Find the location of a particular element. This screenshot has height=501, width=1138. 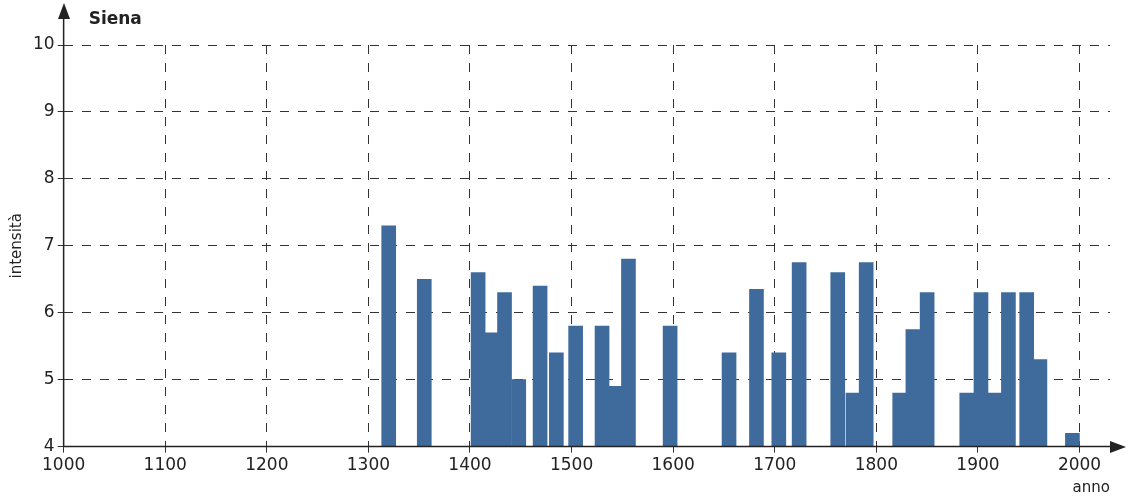

y-axis-title: intensità is located at coordinates (15, 246).